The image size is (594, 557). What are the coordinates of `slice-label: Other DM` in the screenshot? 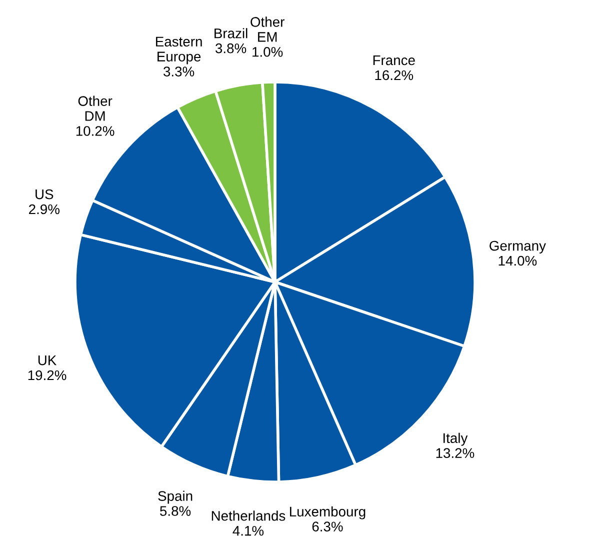 It's located at (95, 108).